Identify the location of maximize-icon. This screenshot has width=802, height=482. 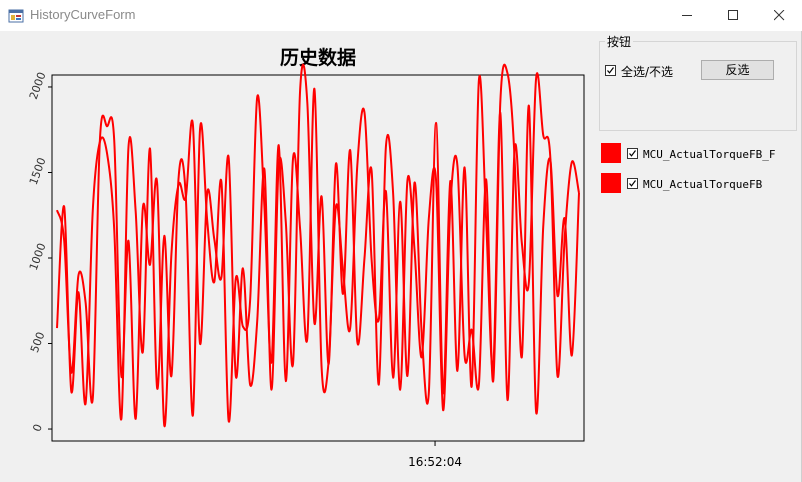
(733, 15).